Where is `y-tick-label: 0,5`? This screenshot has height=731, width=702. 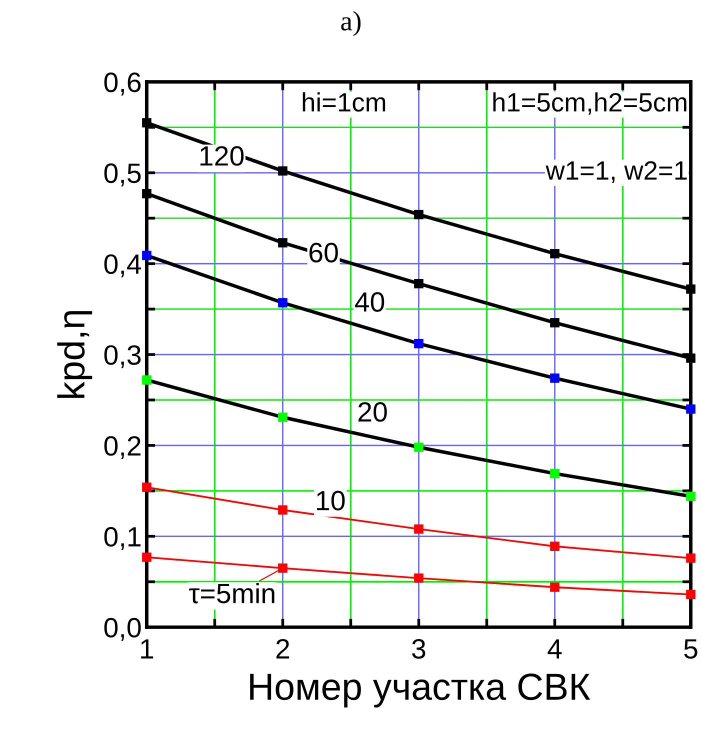 y-tick-label: 0,5 is located at coordinates (122, 174).